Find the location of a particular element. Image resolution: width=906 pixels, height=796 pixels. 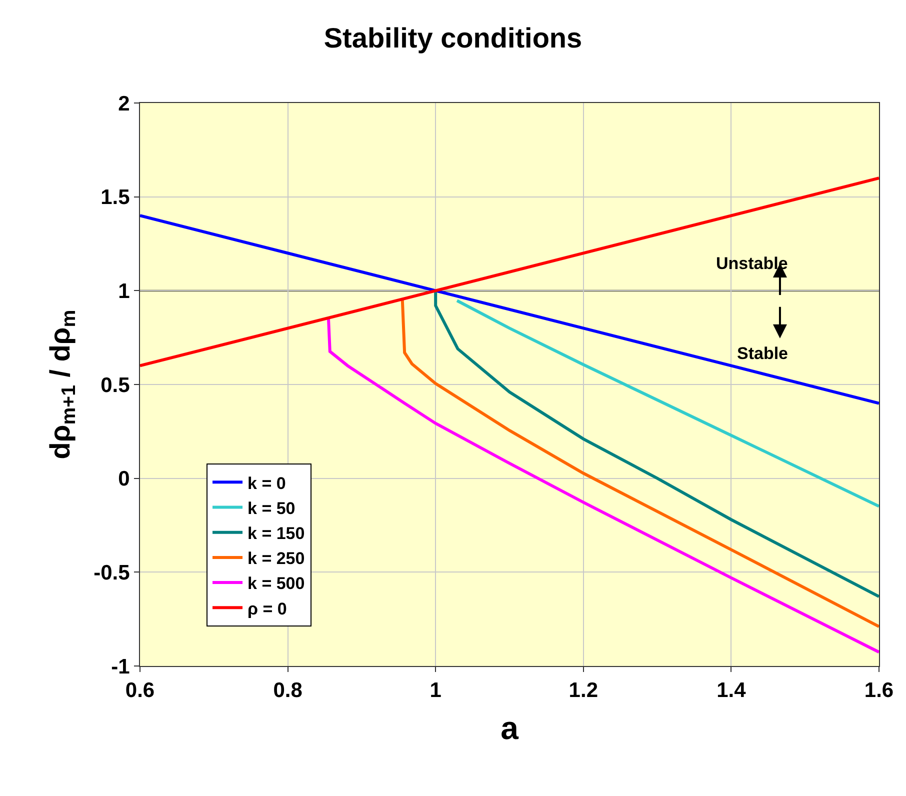

chart-title: Stability conditions is located at coordinates (453, 38).